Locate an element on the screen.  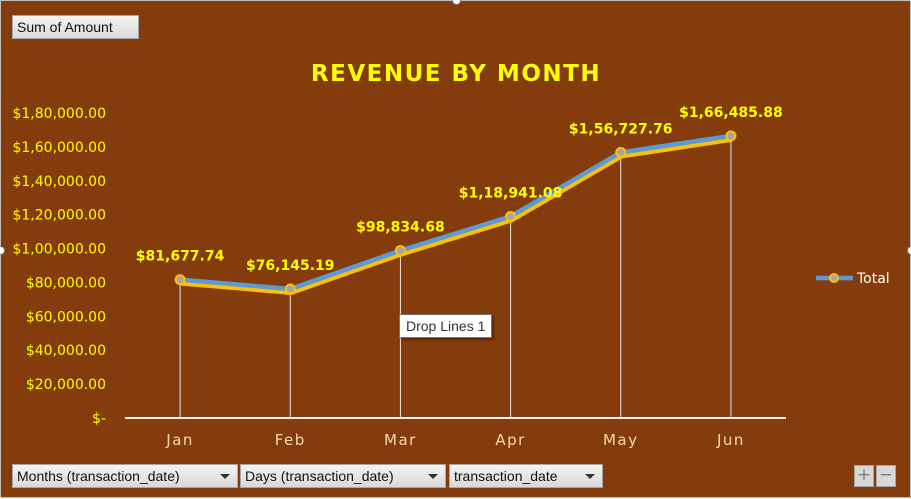
x-tick-label: Apr is located at coordinates (510, 440).